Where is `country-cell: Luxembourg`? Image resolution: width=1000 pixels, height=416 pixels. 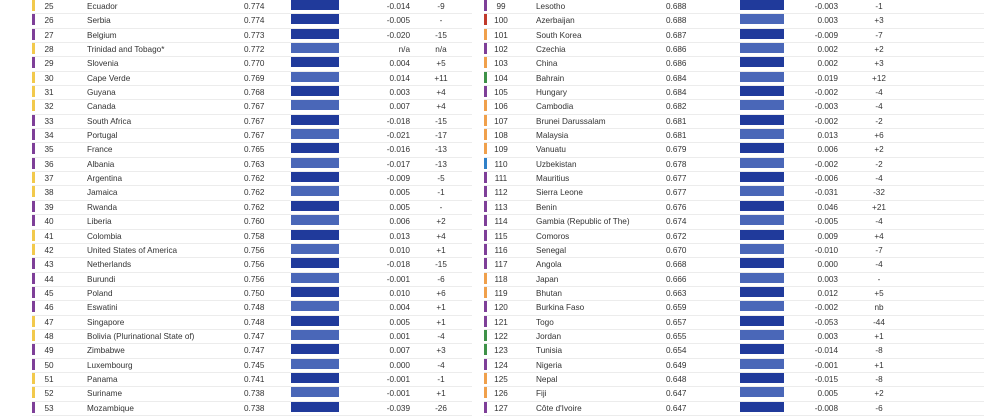
country-cell: Luxembourg is located at coordinates (110, 365).